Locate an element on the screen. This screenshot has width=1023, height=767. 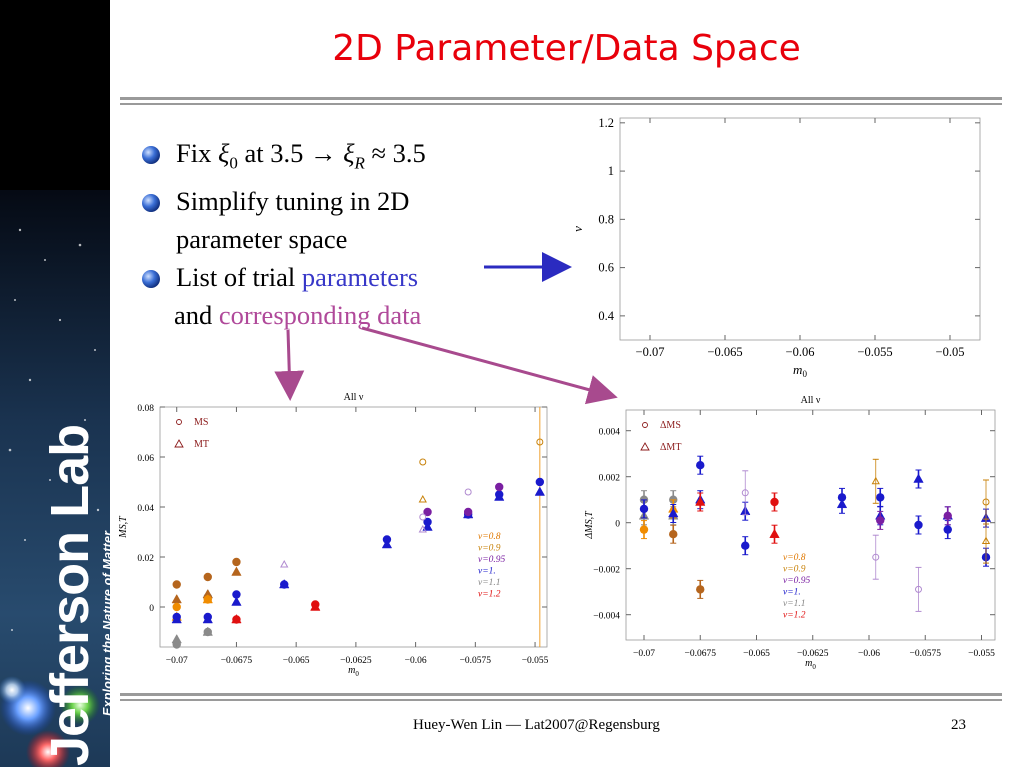
legend-label: ΔMS is located at coordinates (670, 425).